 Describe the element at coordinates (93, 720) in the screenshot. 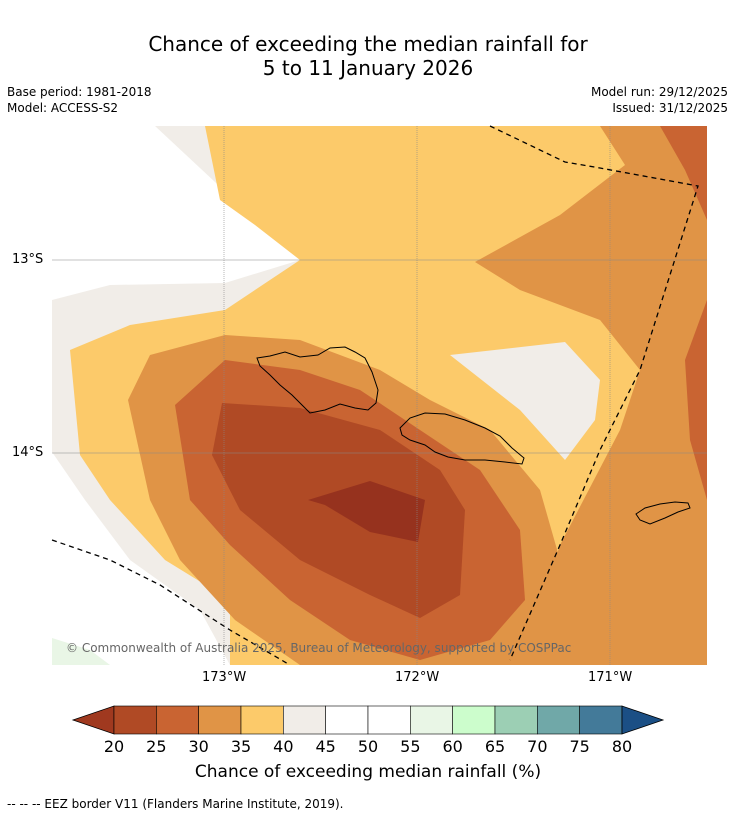

I see `colorbar-arrow-below20` at that location.